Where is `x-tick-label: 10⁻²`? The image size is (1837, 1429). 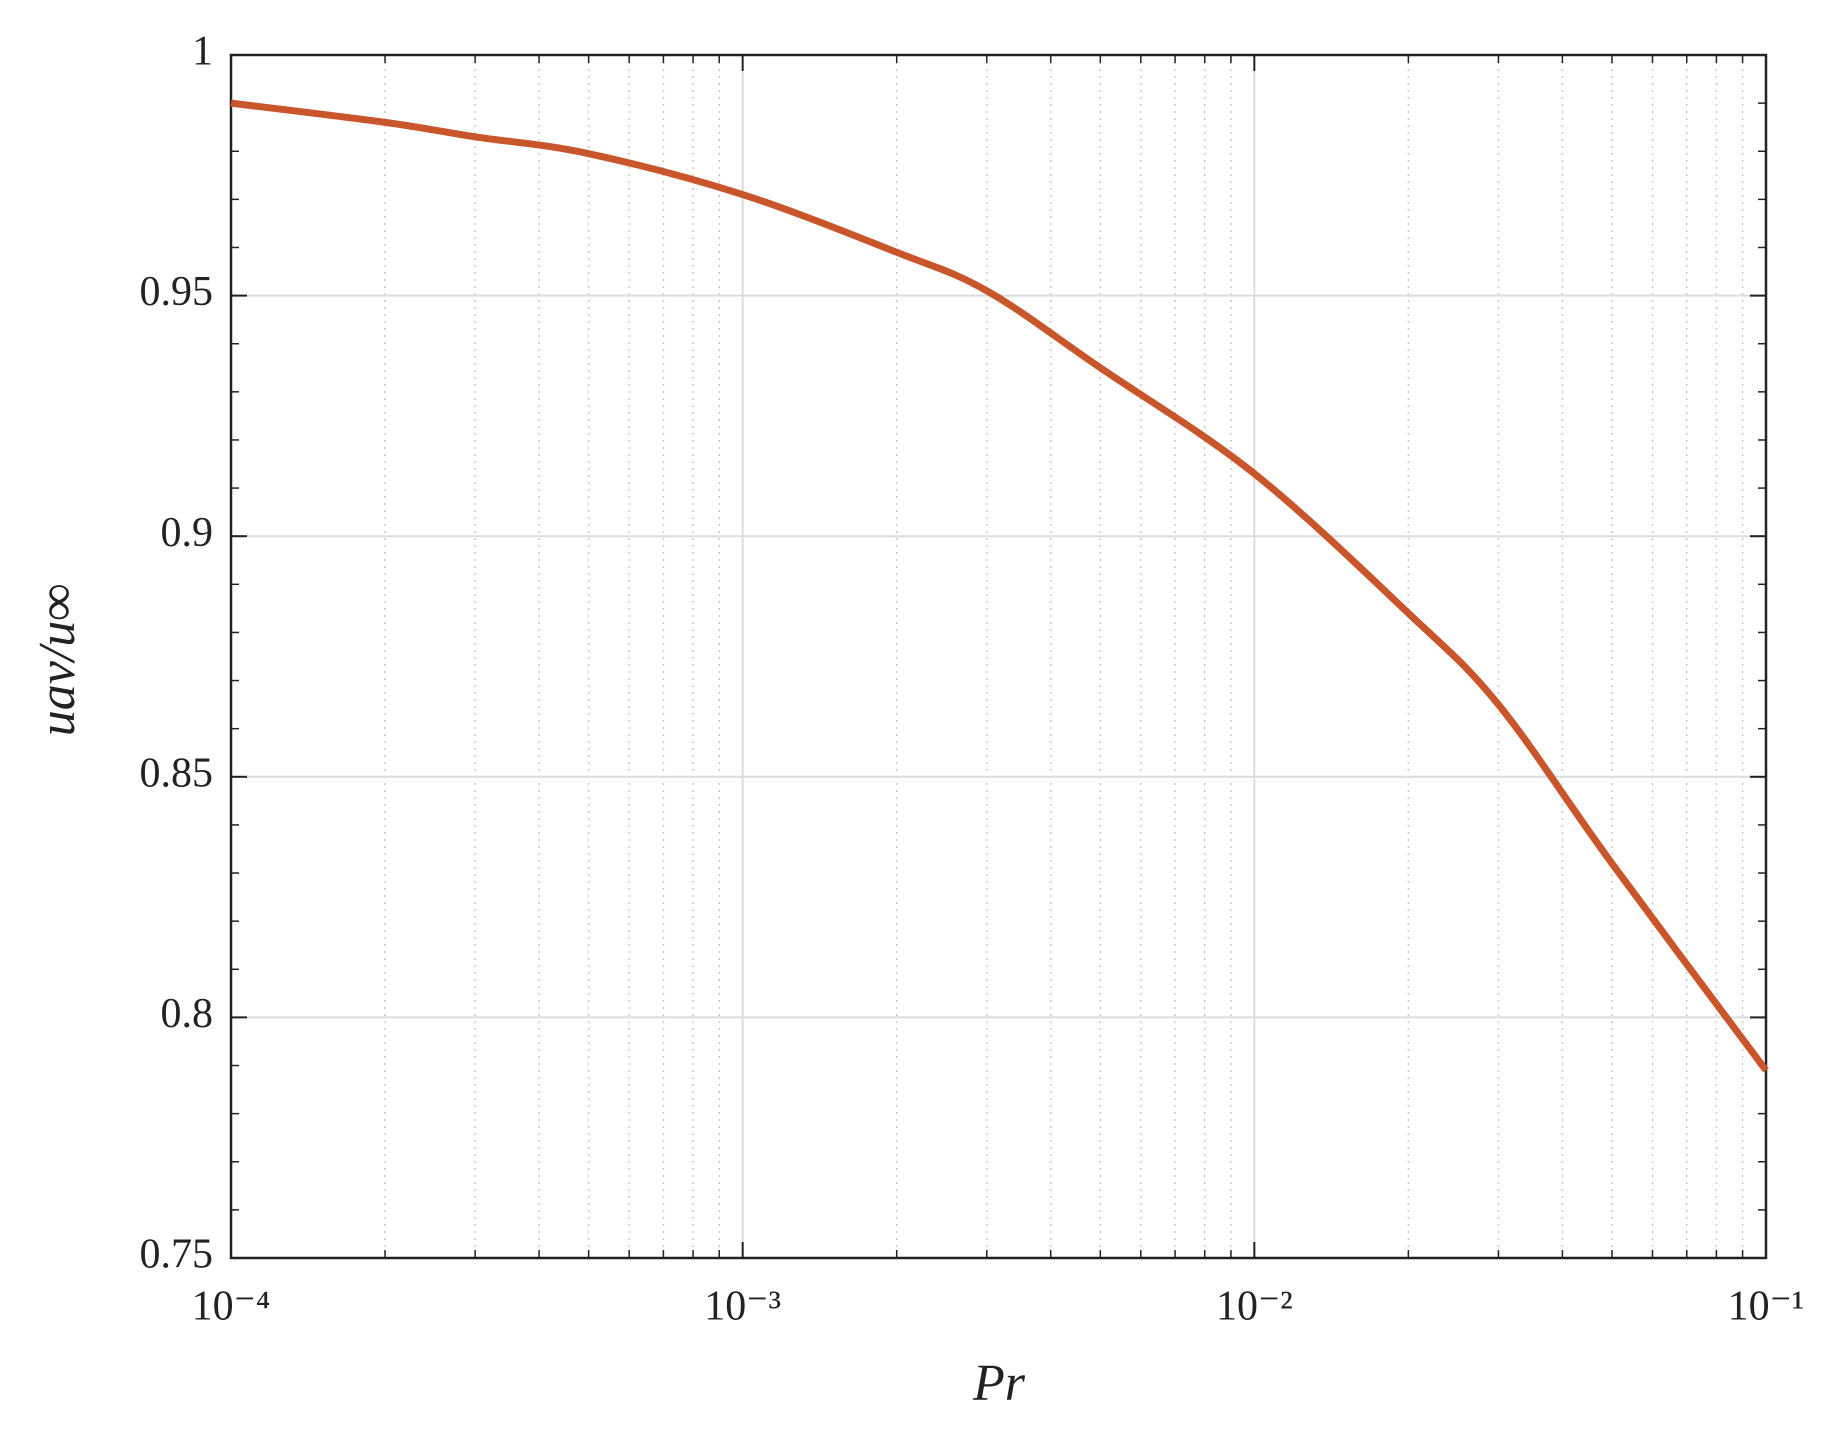 x-tick-label: 10⁻² is located at coordinates (1254, 1307).